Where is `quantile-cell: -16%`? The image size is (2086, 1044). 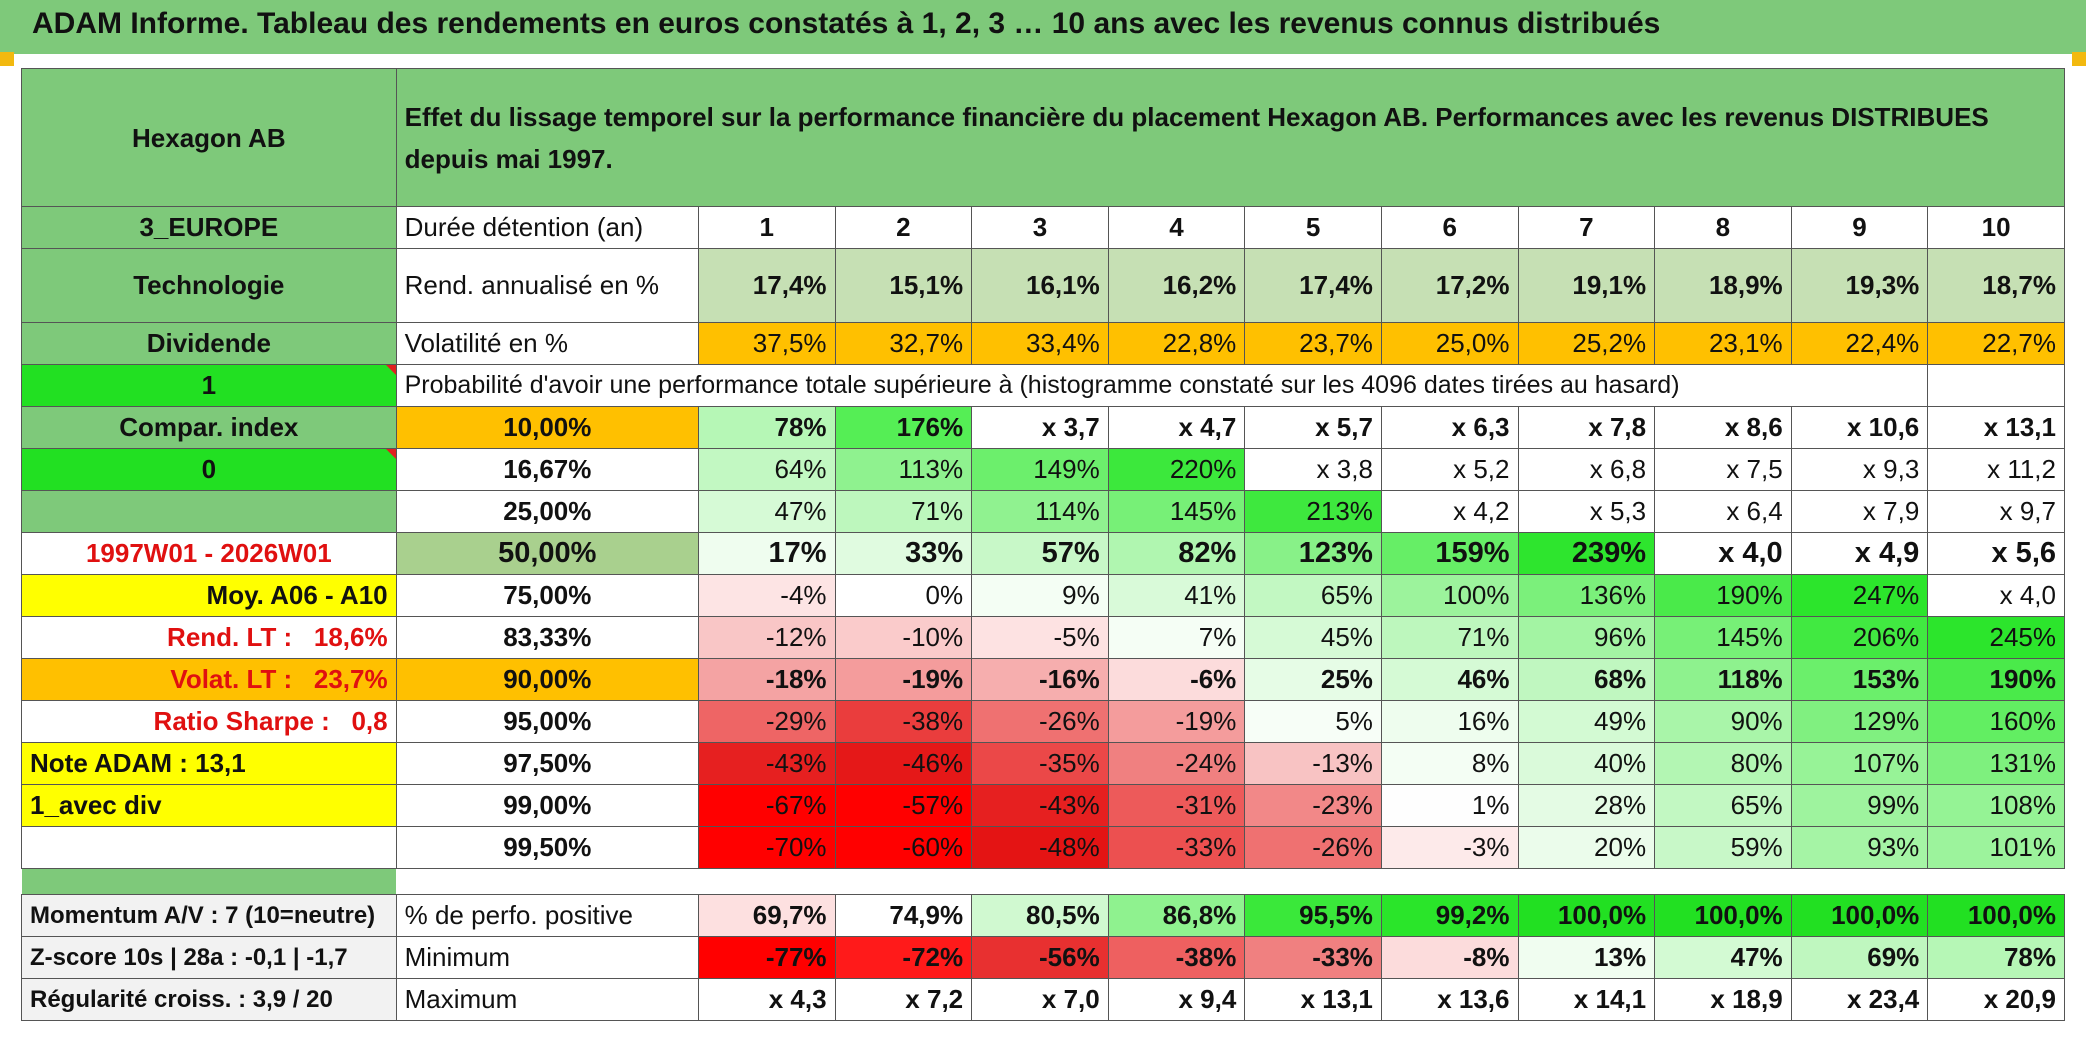 quantile-cell: -16% is located at coordinates (1040, 679).